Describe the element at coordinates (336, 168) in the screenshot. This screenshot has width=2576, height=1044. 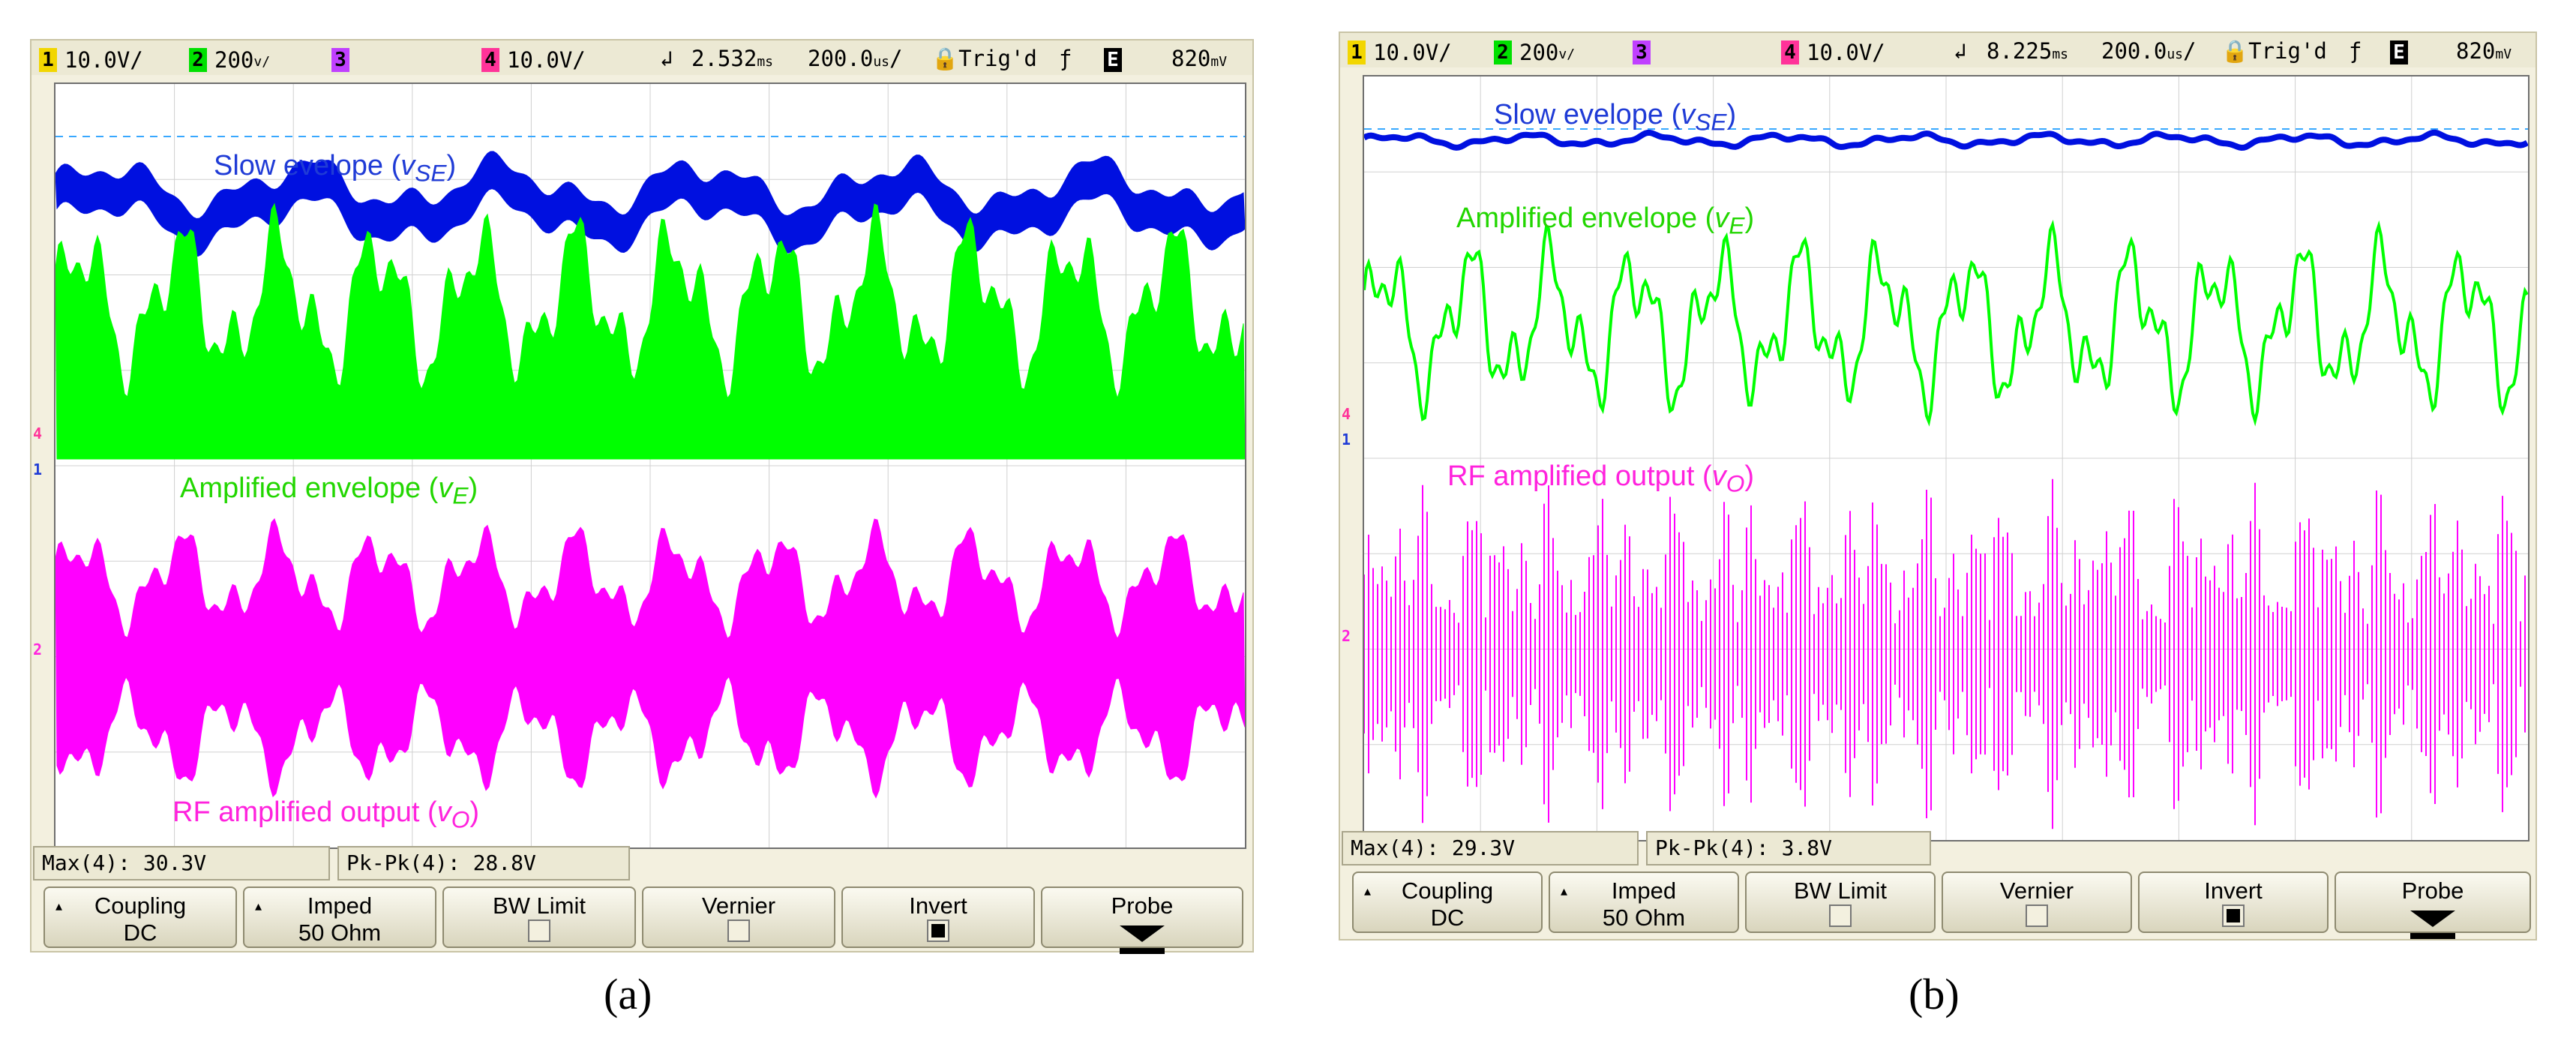
I see `slow-envelope-label-a: Slow evelope (vSE)` at that location.